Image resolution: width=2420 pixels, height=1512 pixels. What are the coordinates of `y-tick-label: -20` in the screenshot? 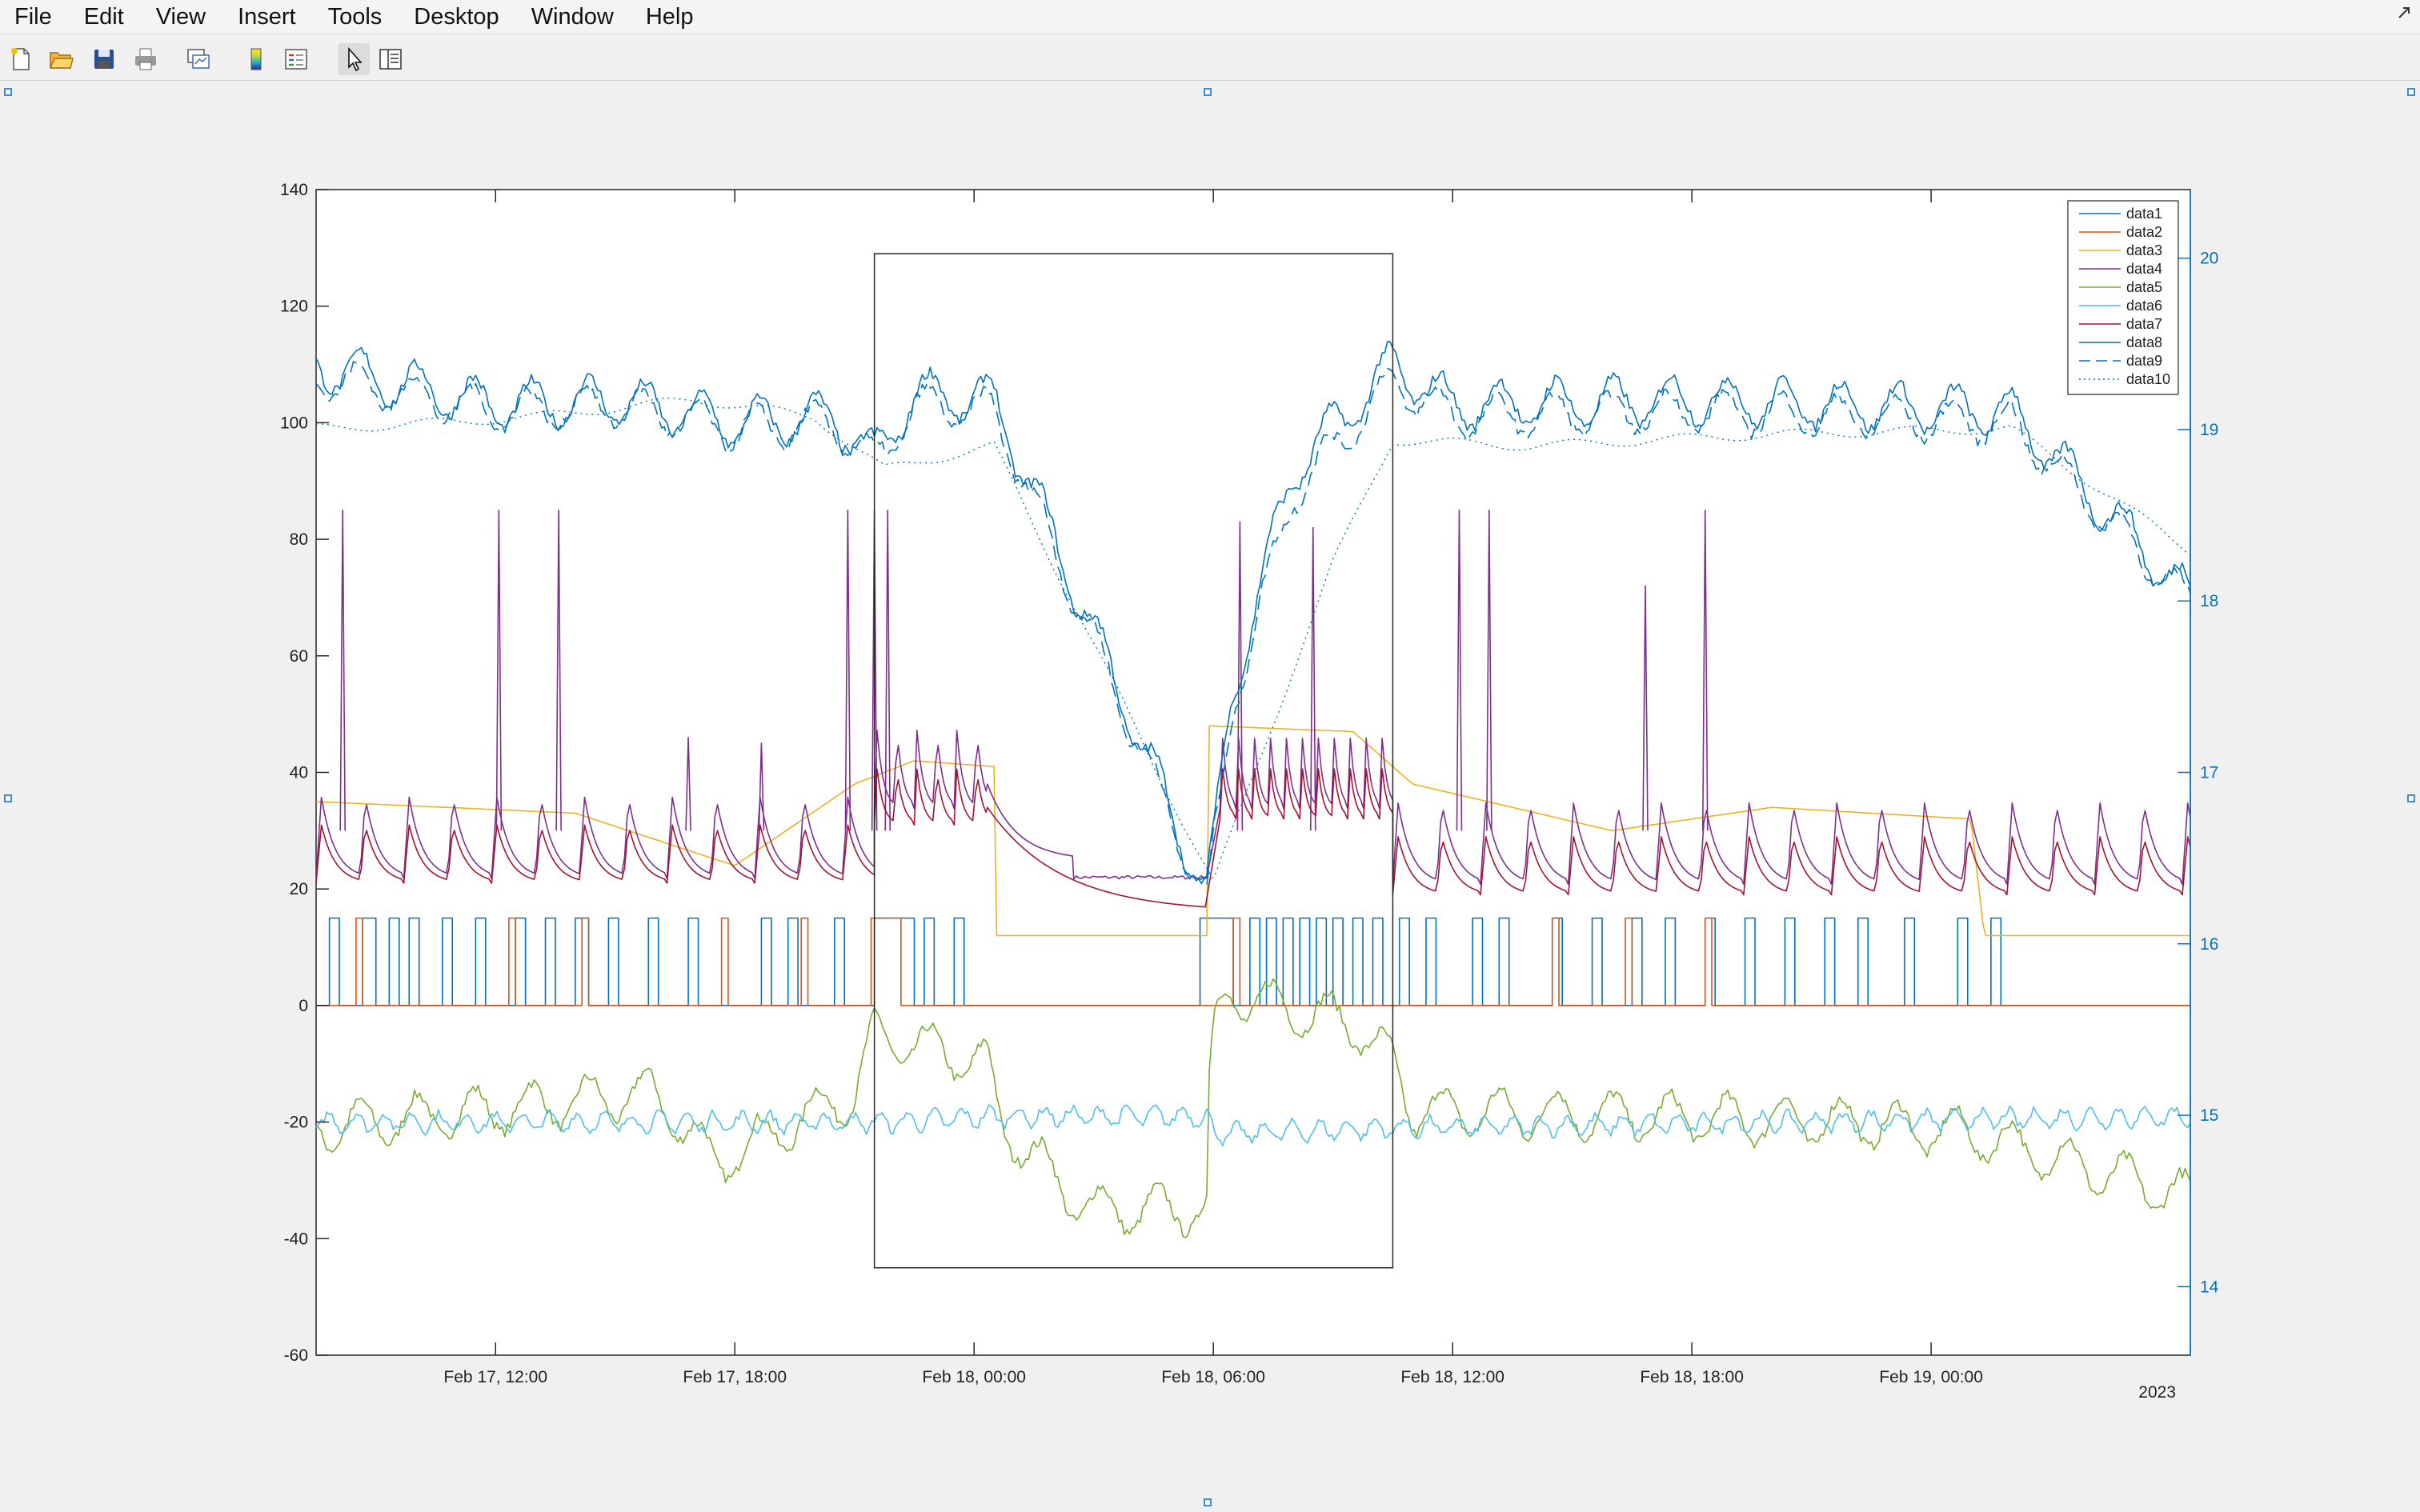 It's located at (296, 1123).